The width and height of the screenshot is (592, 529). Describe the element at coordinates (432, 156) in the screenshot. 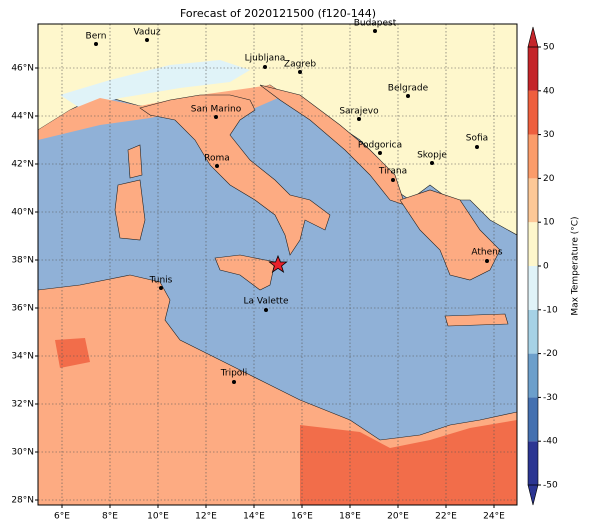

I see `city-label: Skopje` at that location.